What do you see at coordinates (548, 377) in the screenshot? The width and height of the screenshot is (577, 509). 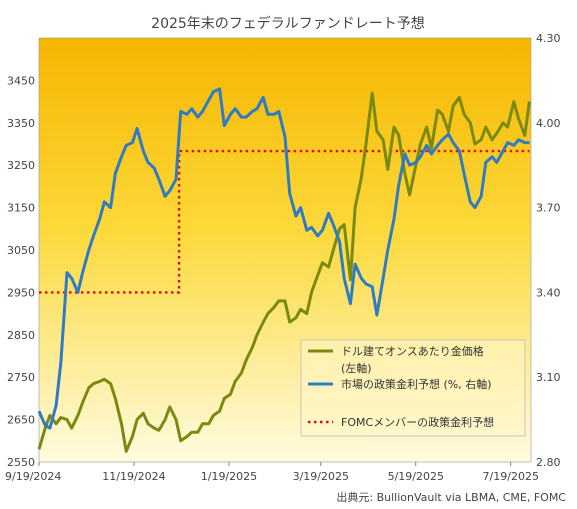 I see `right-tick-label: 3.10` at bounding box center [548, 377].